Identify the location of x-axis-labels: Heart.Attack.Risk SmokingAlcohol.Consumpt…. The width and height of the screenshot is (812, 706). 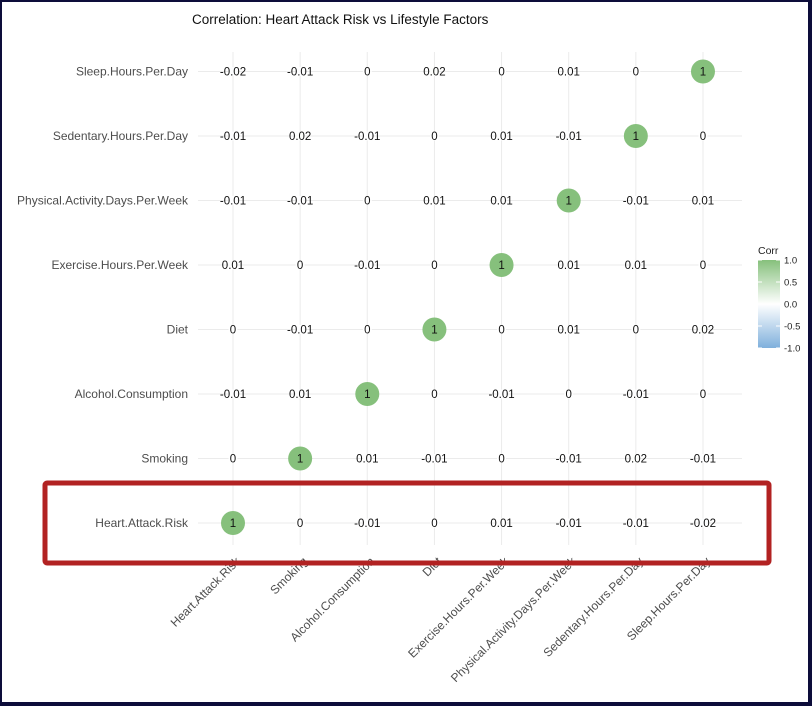
(440, 619).